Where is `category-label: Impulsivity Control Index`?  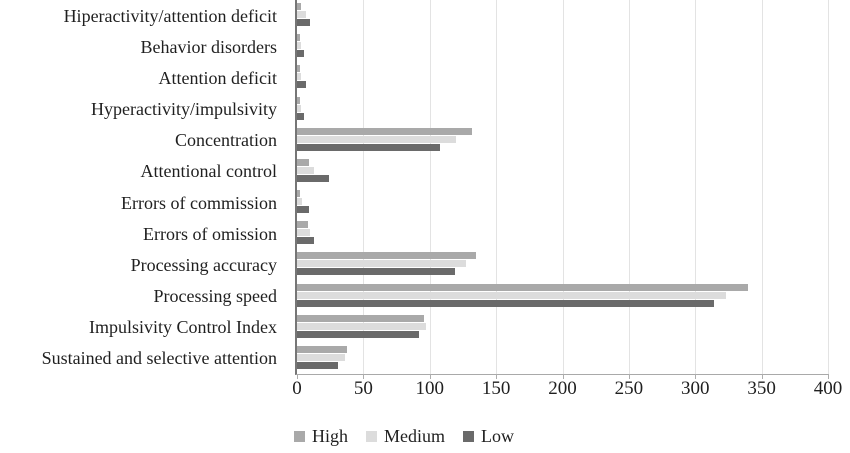 category-label: Impulsivity Control Index is located at coordinates (183, 327).